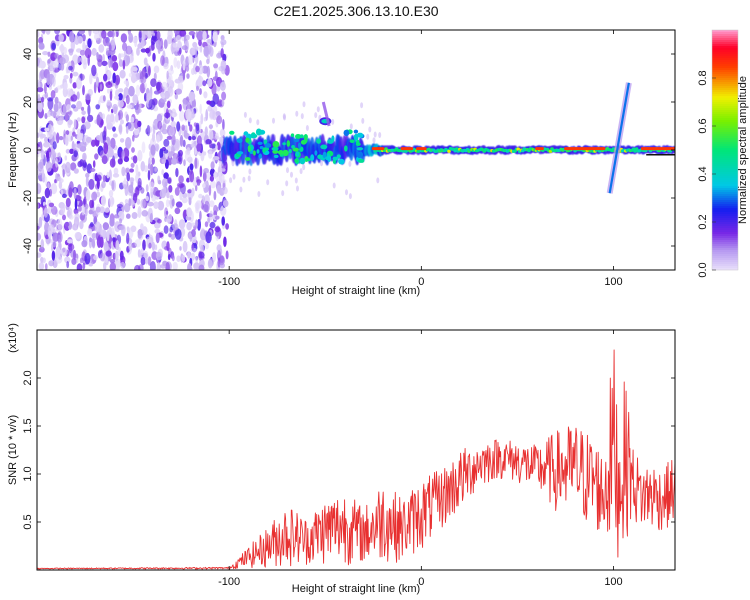  What do you see at coordinates (28, 246) in the screenshot?
I see `y-tick-label: -40` at bounding box center [28, 246].